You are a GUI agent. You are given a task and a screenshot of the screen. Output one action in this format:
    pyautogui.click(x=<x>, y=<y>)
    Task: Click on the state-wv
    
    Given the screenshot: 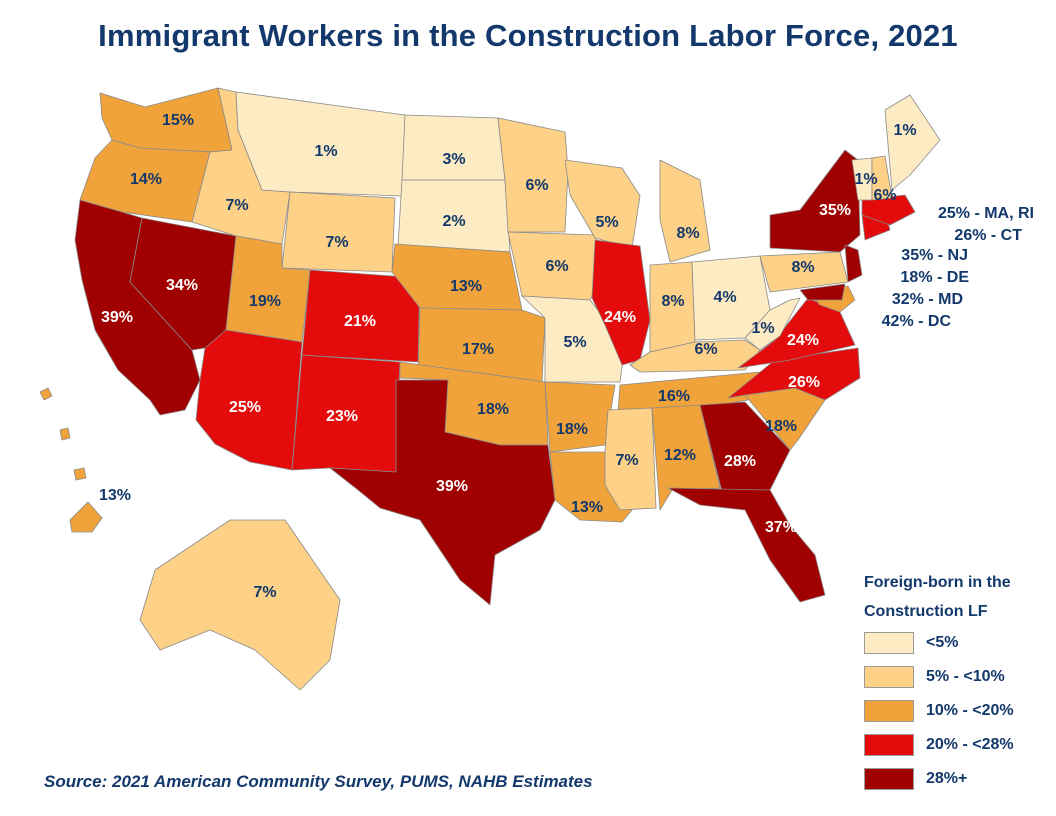 What is the action you would take?
    pyautogui.click(x=772, y=324)
    